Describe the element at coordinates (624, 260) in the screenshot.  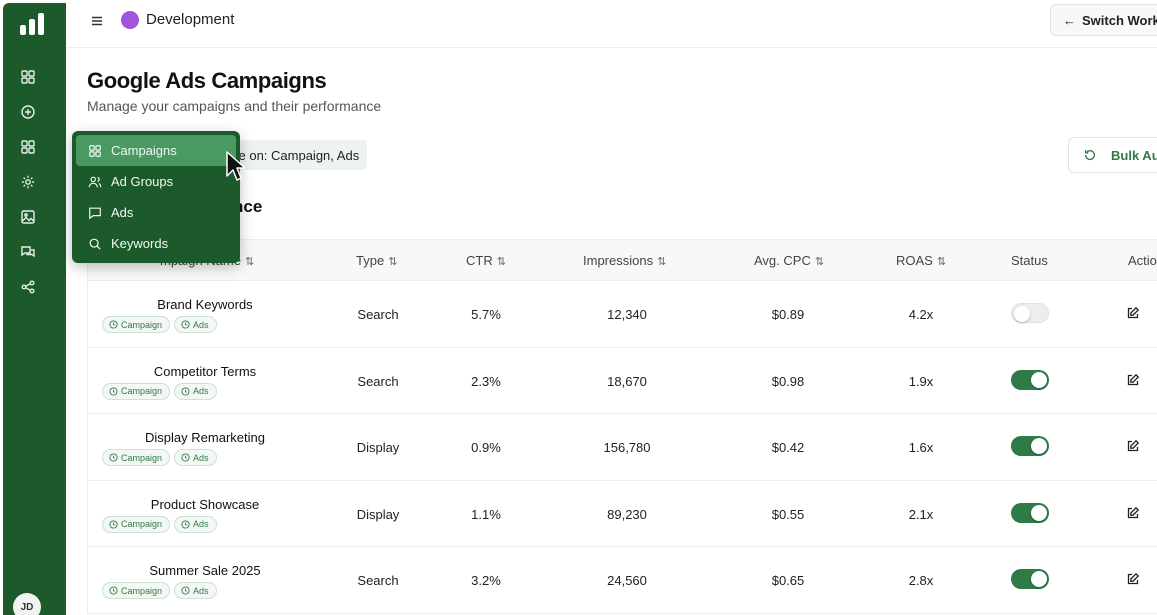
I see `th-impressions: Impressions ⇅` at that location.